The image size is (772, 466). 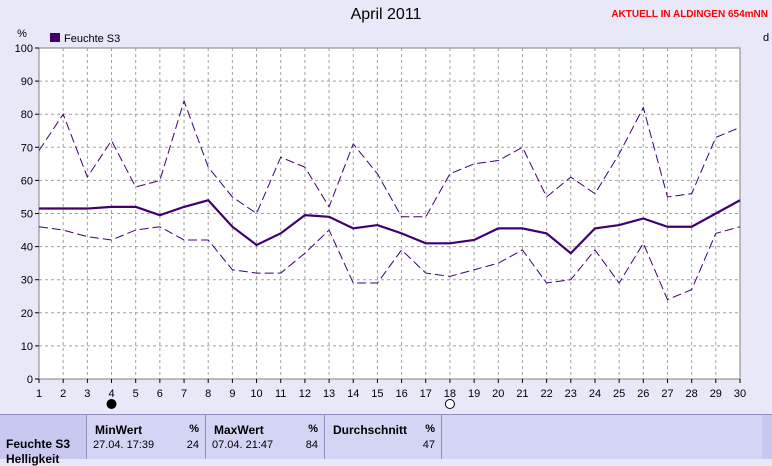 I want to click on max-header: MaxWert, so click(x=239, y=430).